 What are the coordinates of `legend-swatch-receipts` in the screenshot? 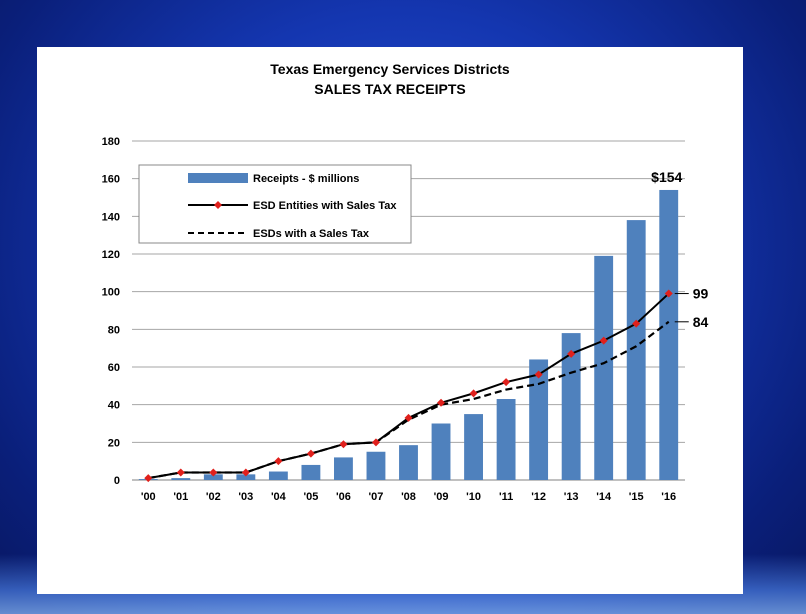 It's located at (218, 178).